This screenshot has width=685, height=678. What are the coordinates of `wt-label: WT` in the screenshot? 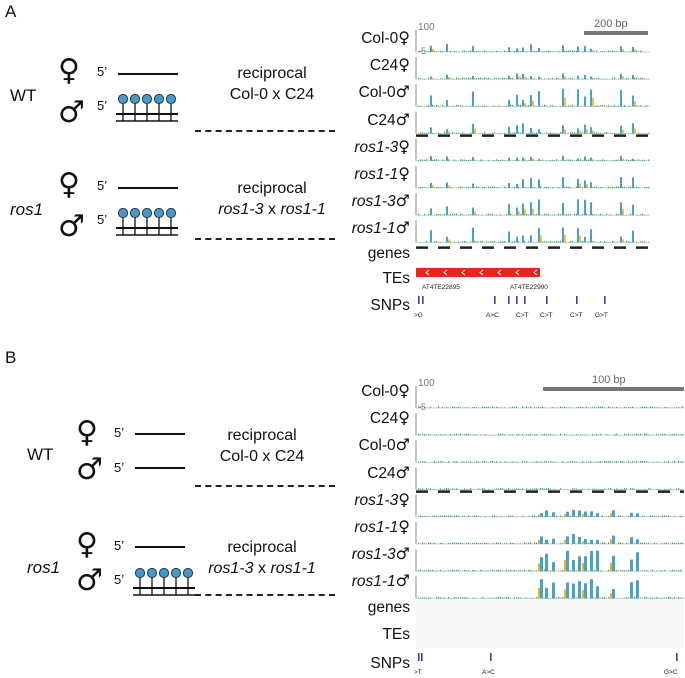 It's located at (40, 454).